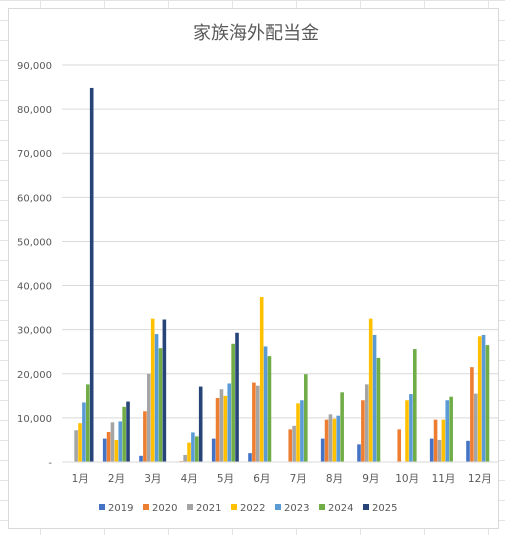 The width and height of the screenshot is (505, 535). I want to click on legend-label: 2020, so click(164, 508).